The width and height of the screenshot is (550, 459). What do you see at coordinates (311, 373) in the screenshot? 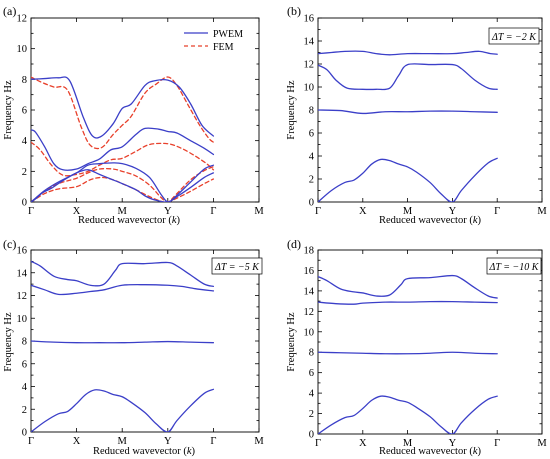
I see `panel-d-ytick-label: 6` at bounding box center [311, 373].